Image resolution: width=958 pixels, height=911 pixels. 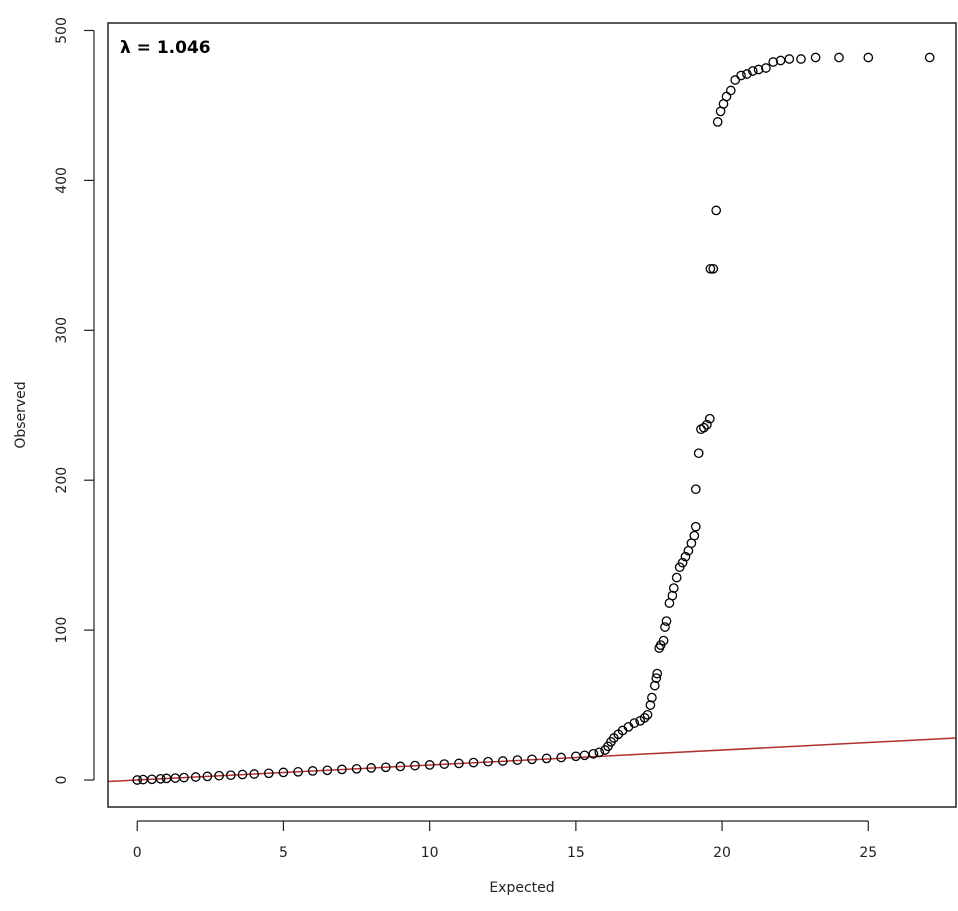 I want to click on x-tick-label: 20, so click(x=722, y=853).